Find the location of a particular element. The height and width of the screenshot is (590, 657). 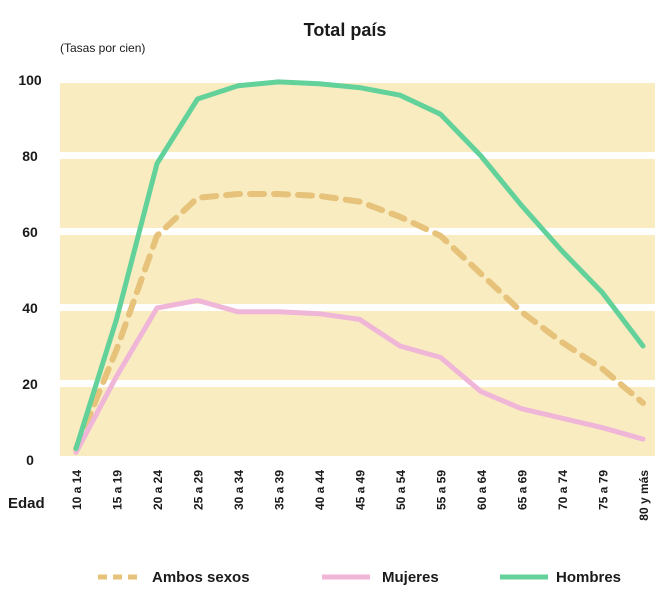

chart-title: Total país is located at coordinates (345, 30).